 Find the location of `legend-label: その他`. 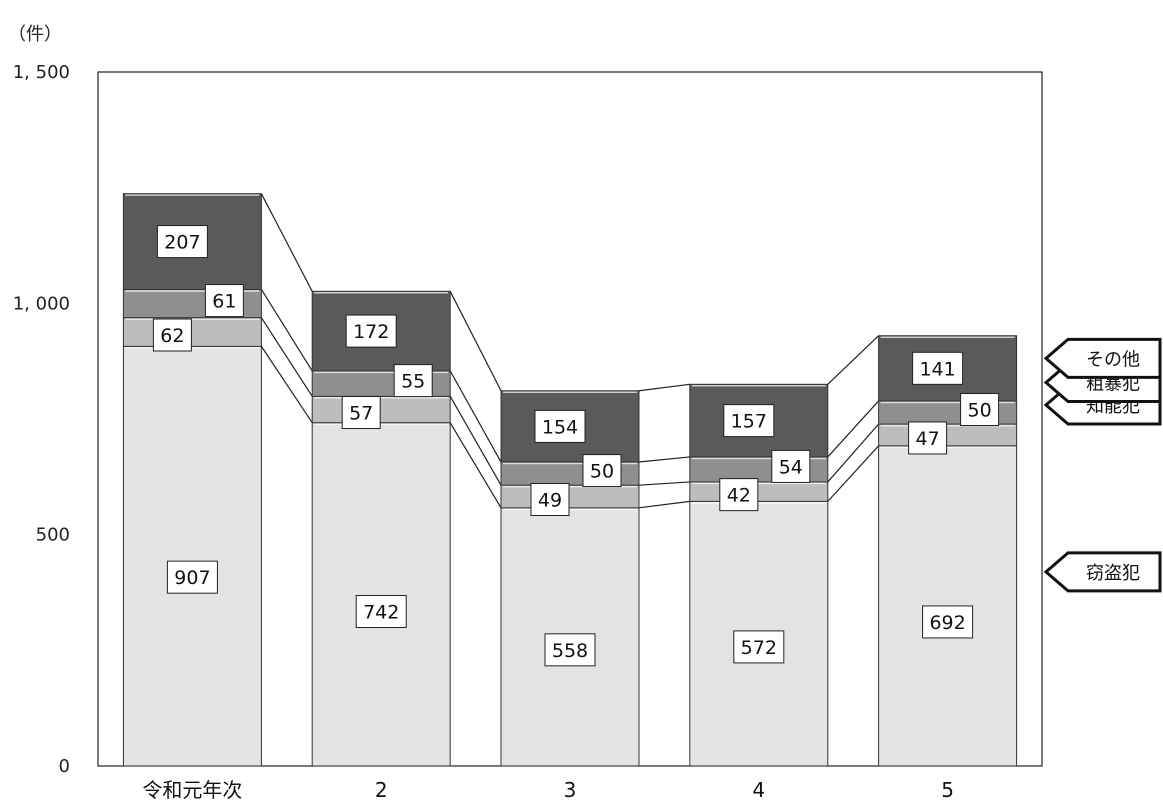

legend-label: その他 is located at coordinates (1113, 359).